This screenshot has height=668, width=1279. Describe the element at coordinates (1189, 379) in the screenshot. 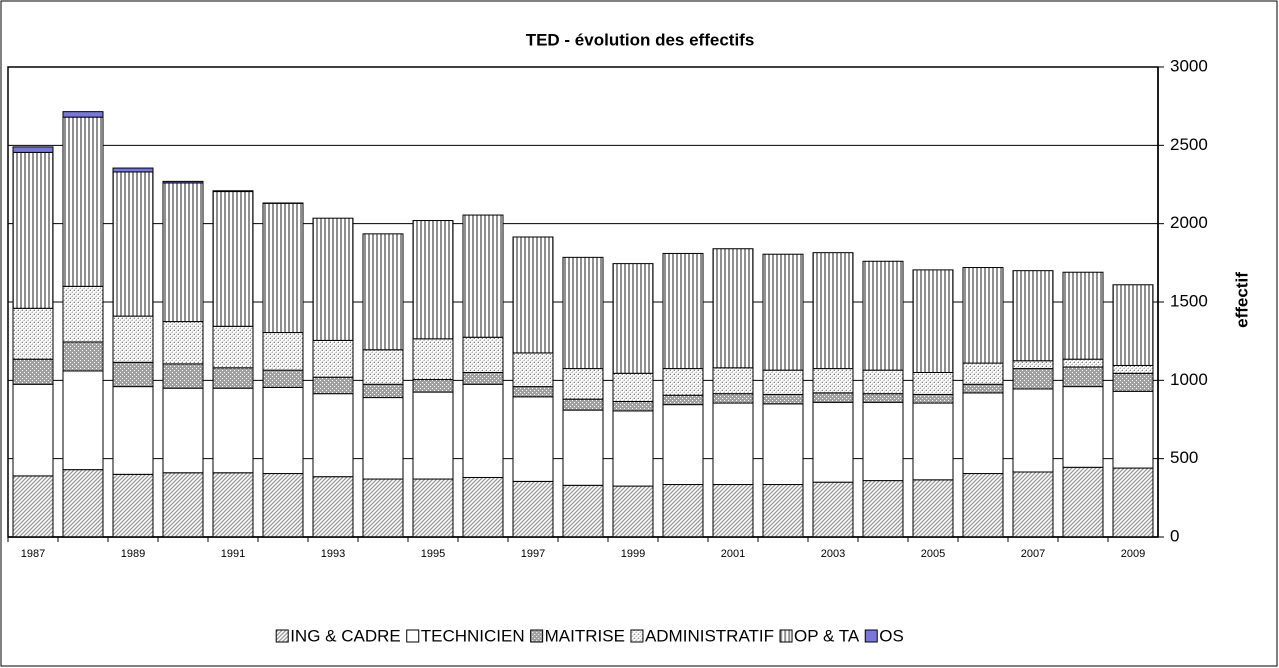

I see `y-tick-label: 1000` at that location.